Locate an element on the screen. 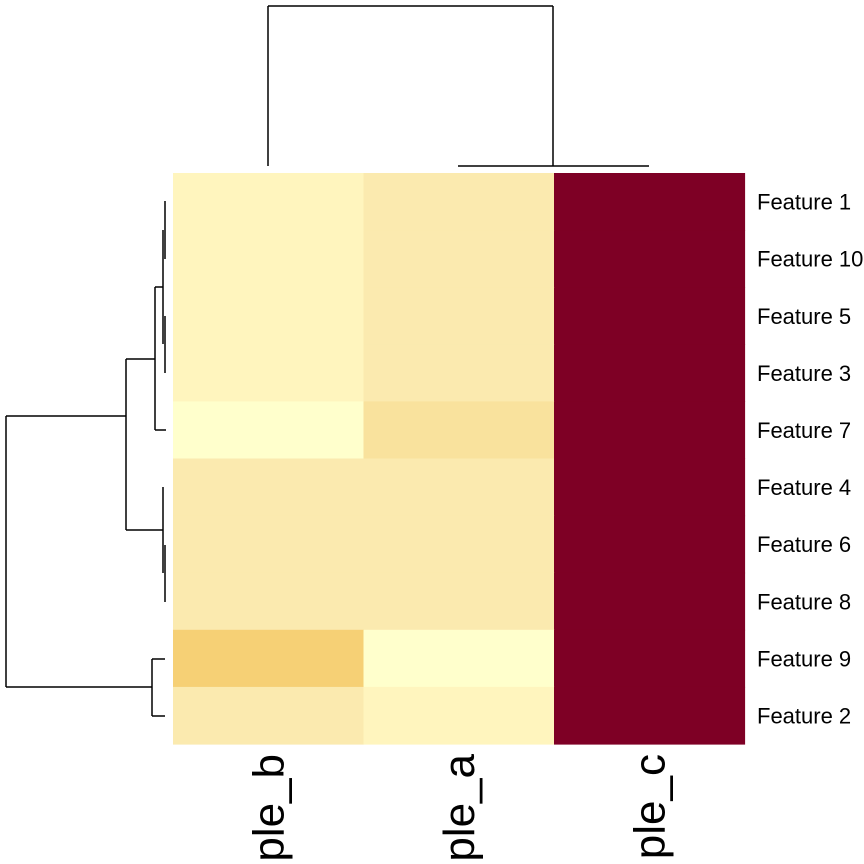  row-label: Feature 6 is located at coordinates (804, 544).